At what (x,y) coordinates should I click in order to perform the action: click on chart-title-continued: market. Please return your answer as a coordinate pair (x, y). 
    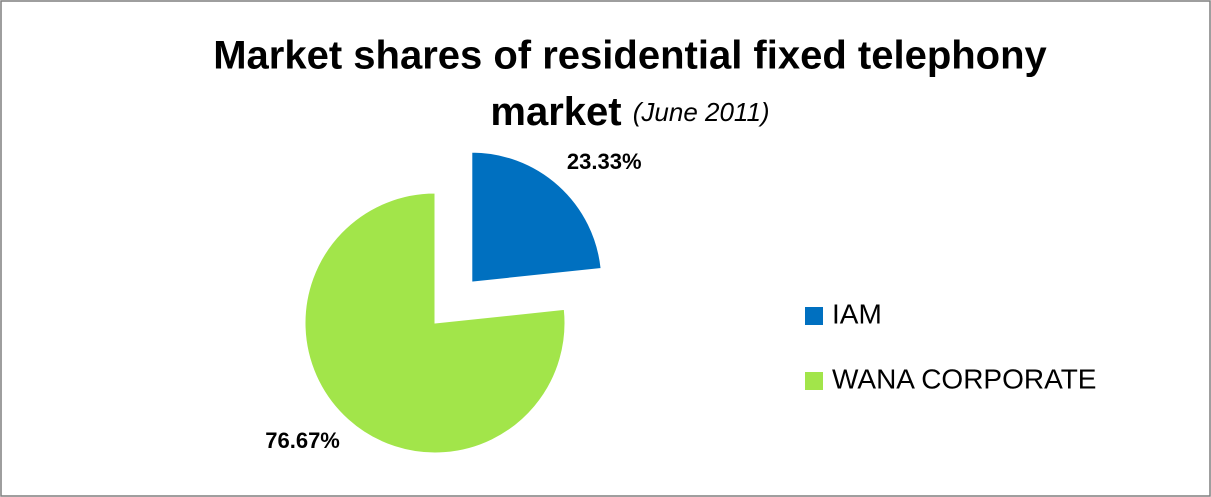
    Looking at the image, I should click on (555, 112).